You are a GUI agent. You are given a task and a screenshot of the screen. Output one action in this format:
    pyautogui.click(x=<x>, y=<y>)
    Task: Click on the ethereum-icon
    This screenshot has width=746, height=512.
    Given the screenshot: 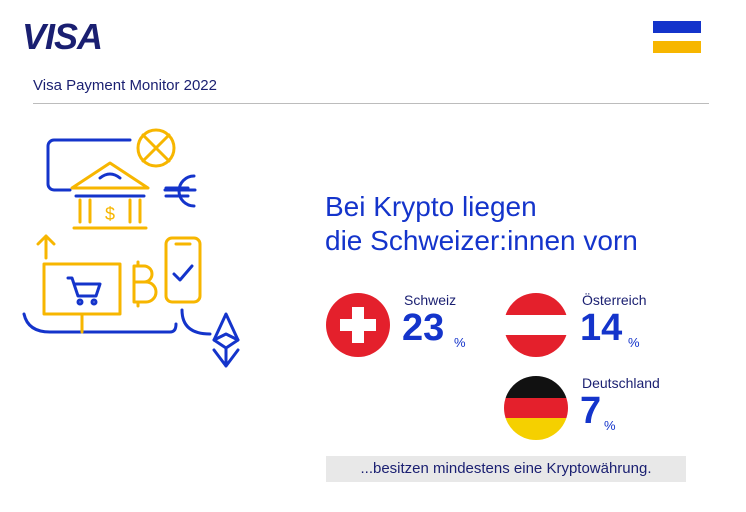 What is the action you would take?
    pyautogui.click(x=210, y=338)
    